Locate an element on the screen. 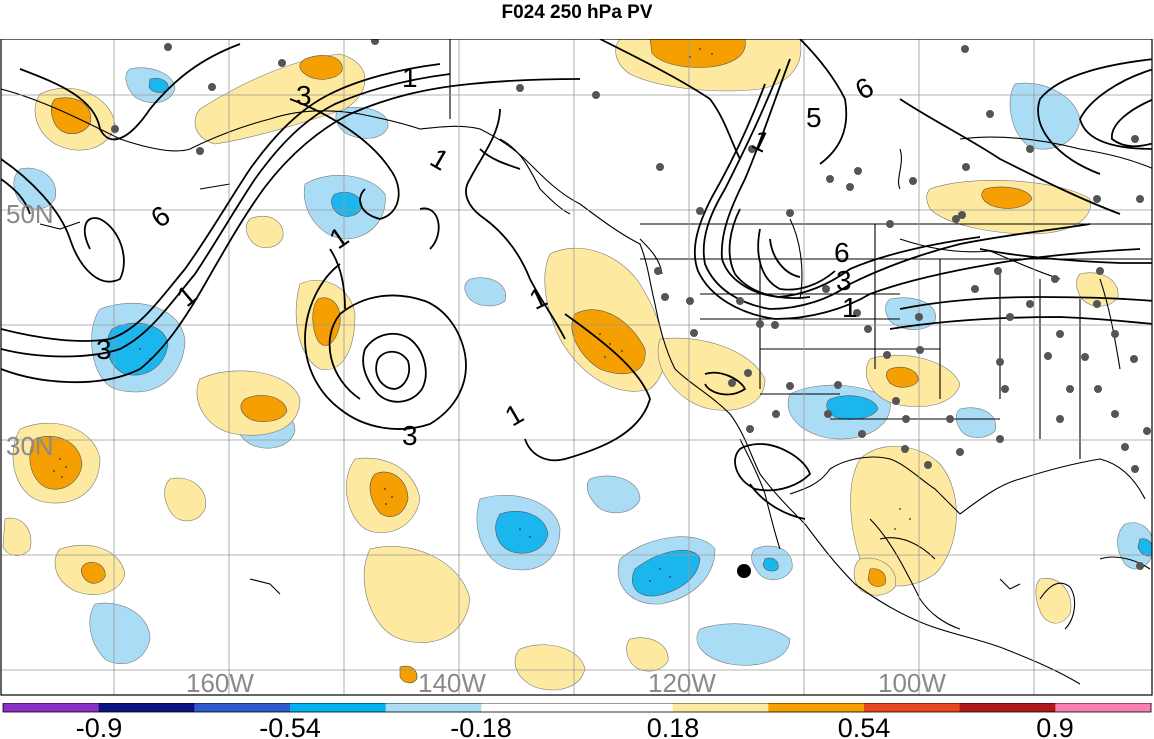  colorbar-tick-label: -0.9 is located at coordinates (99, 726).